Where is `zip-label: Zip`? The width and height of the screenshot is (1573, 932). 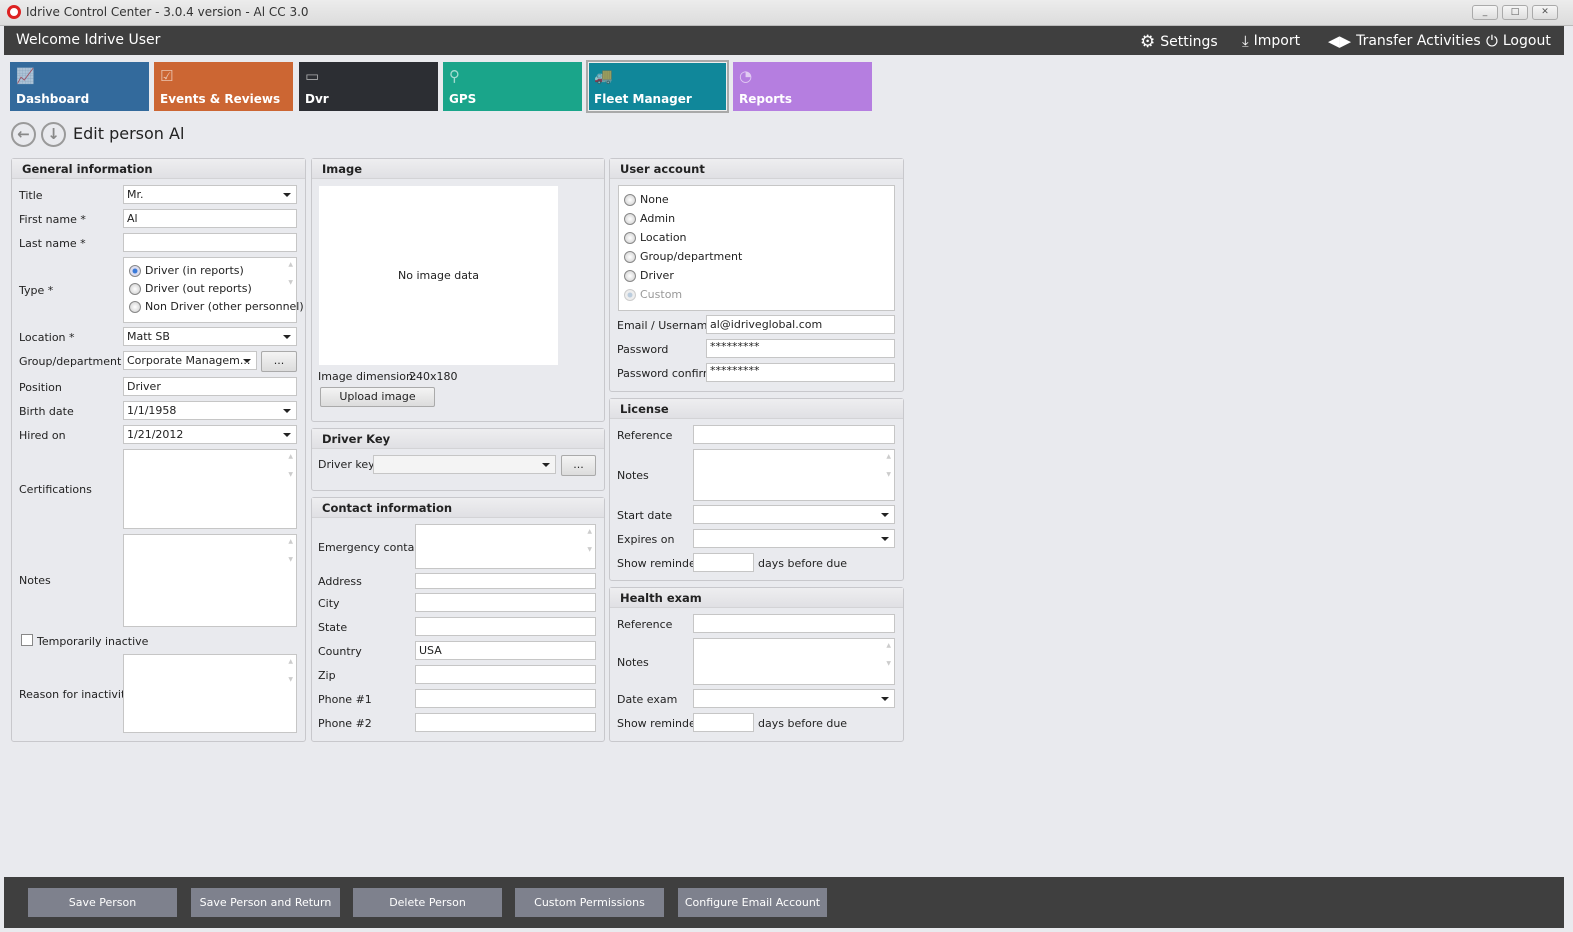
zip-label: Zip is located at coordinates (327, 675).